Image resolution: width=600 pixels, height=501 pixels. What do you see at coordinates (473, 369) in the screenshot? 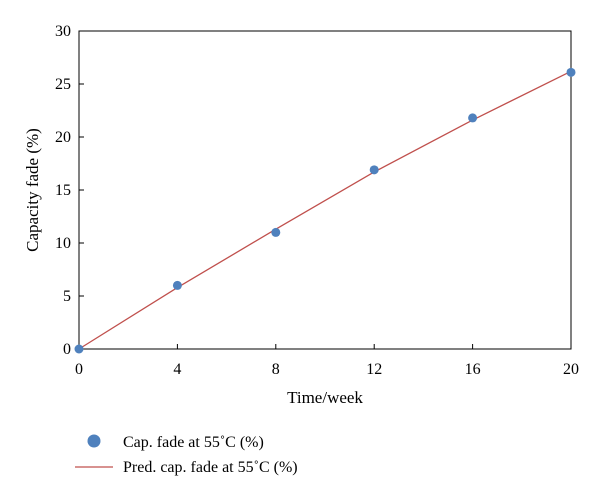
I see `x-tick-label: 16` at bounding box center [473, 369].